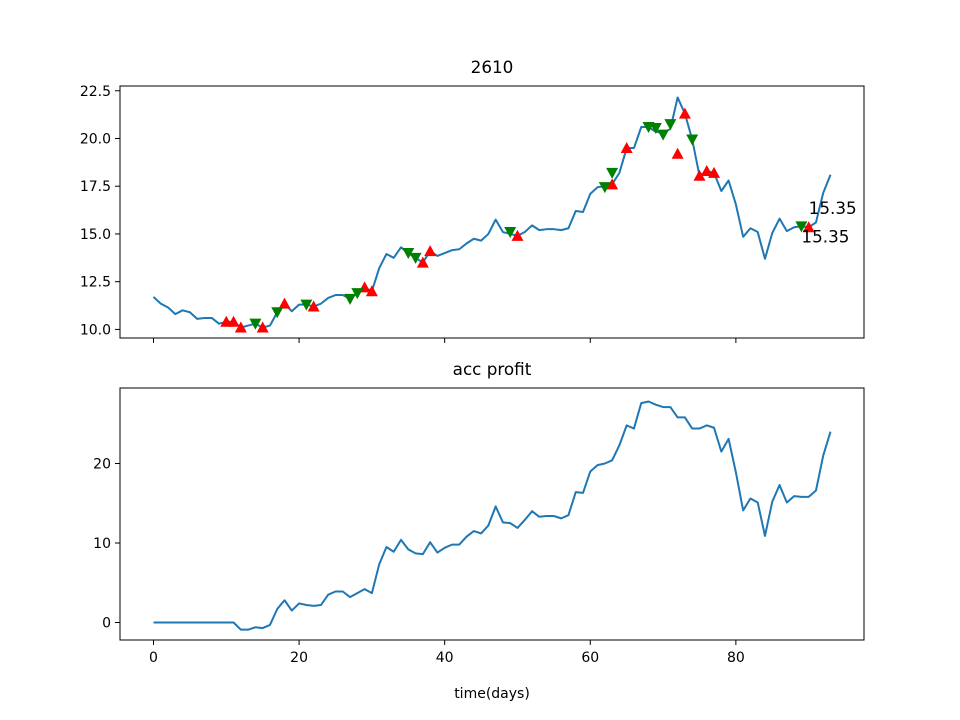 The width and height of the screenshot is (960, 720). What do you see at coordinates (492, 369) in the screenshot?
I see `profit-chart-title: acc profit` at bounding box center [492, 369].